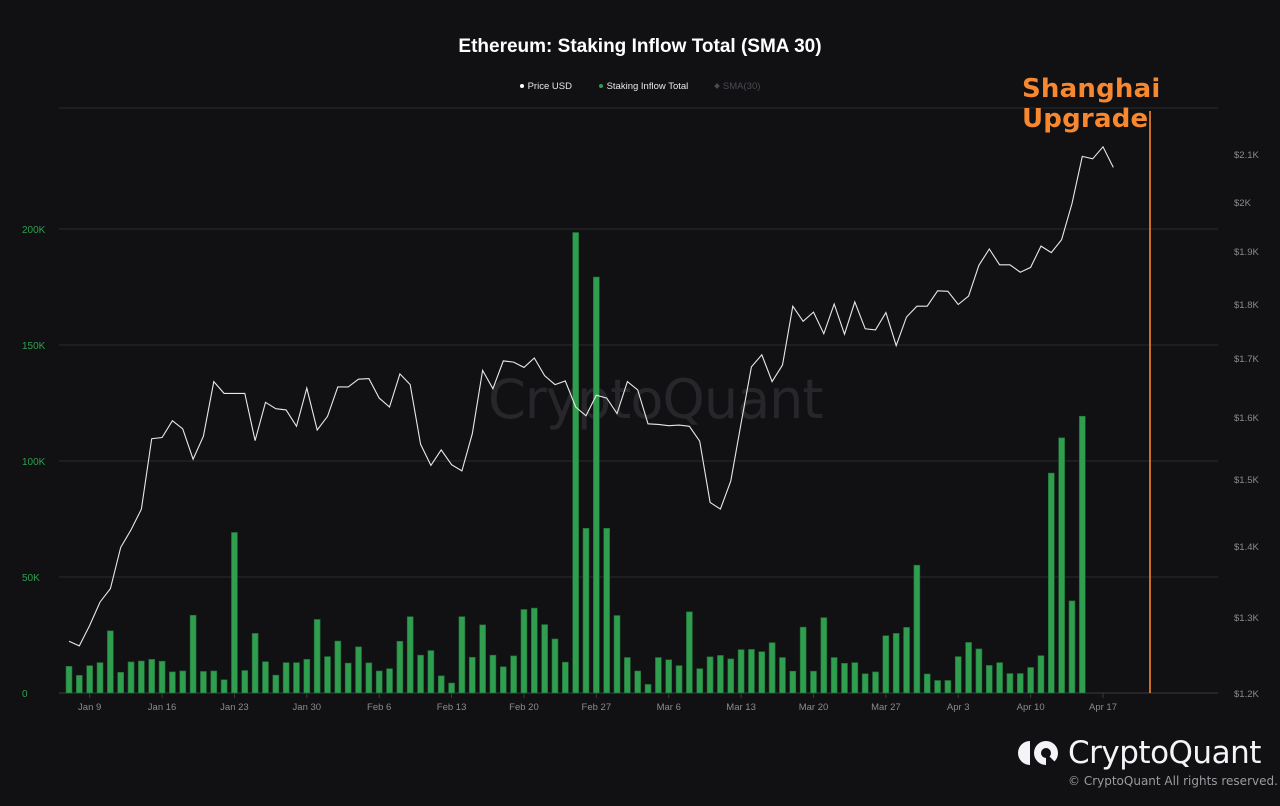 Image resolution: width=1280 pixels, height=806 pixels. I want to click on legend-item-price: Price USD, so click(547, 86).